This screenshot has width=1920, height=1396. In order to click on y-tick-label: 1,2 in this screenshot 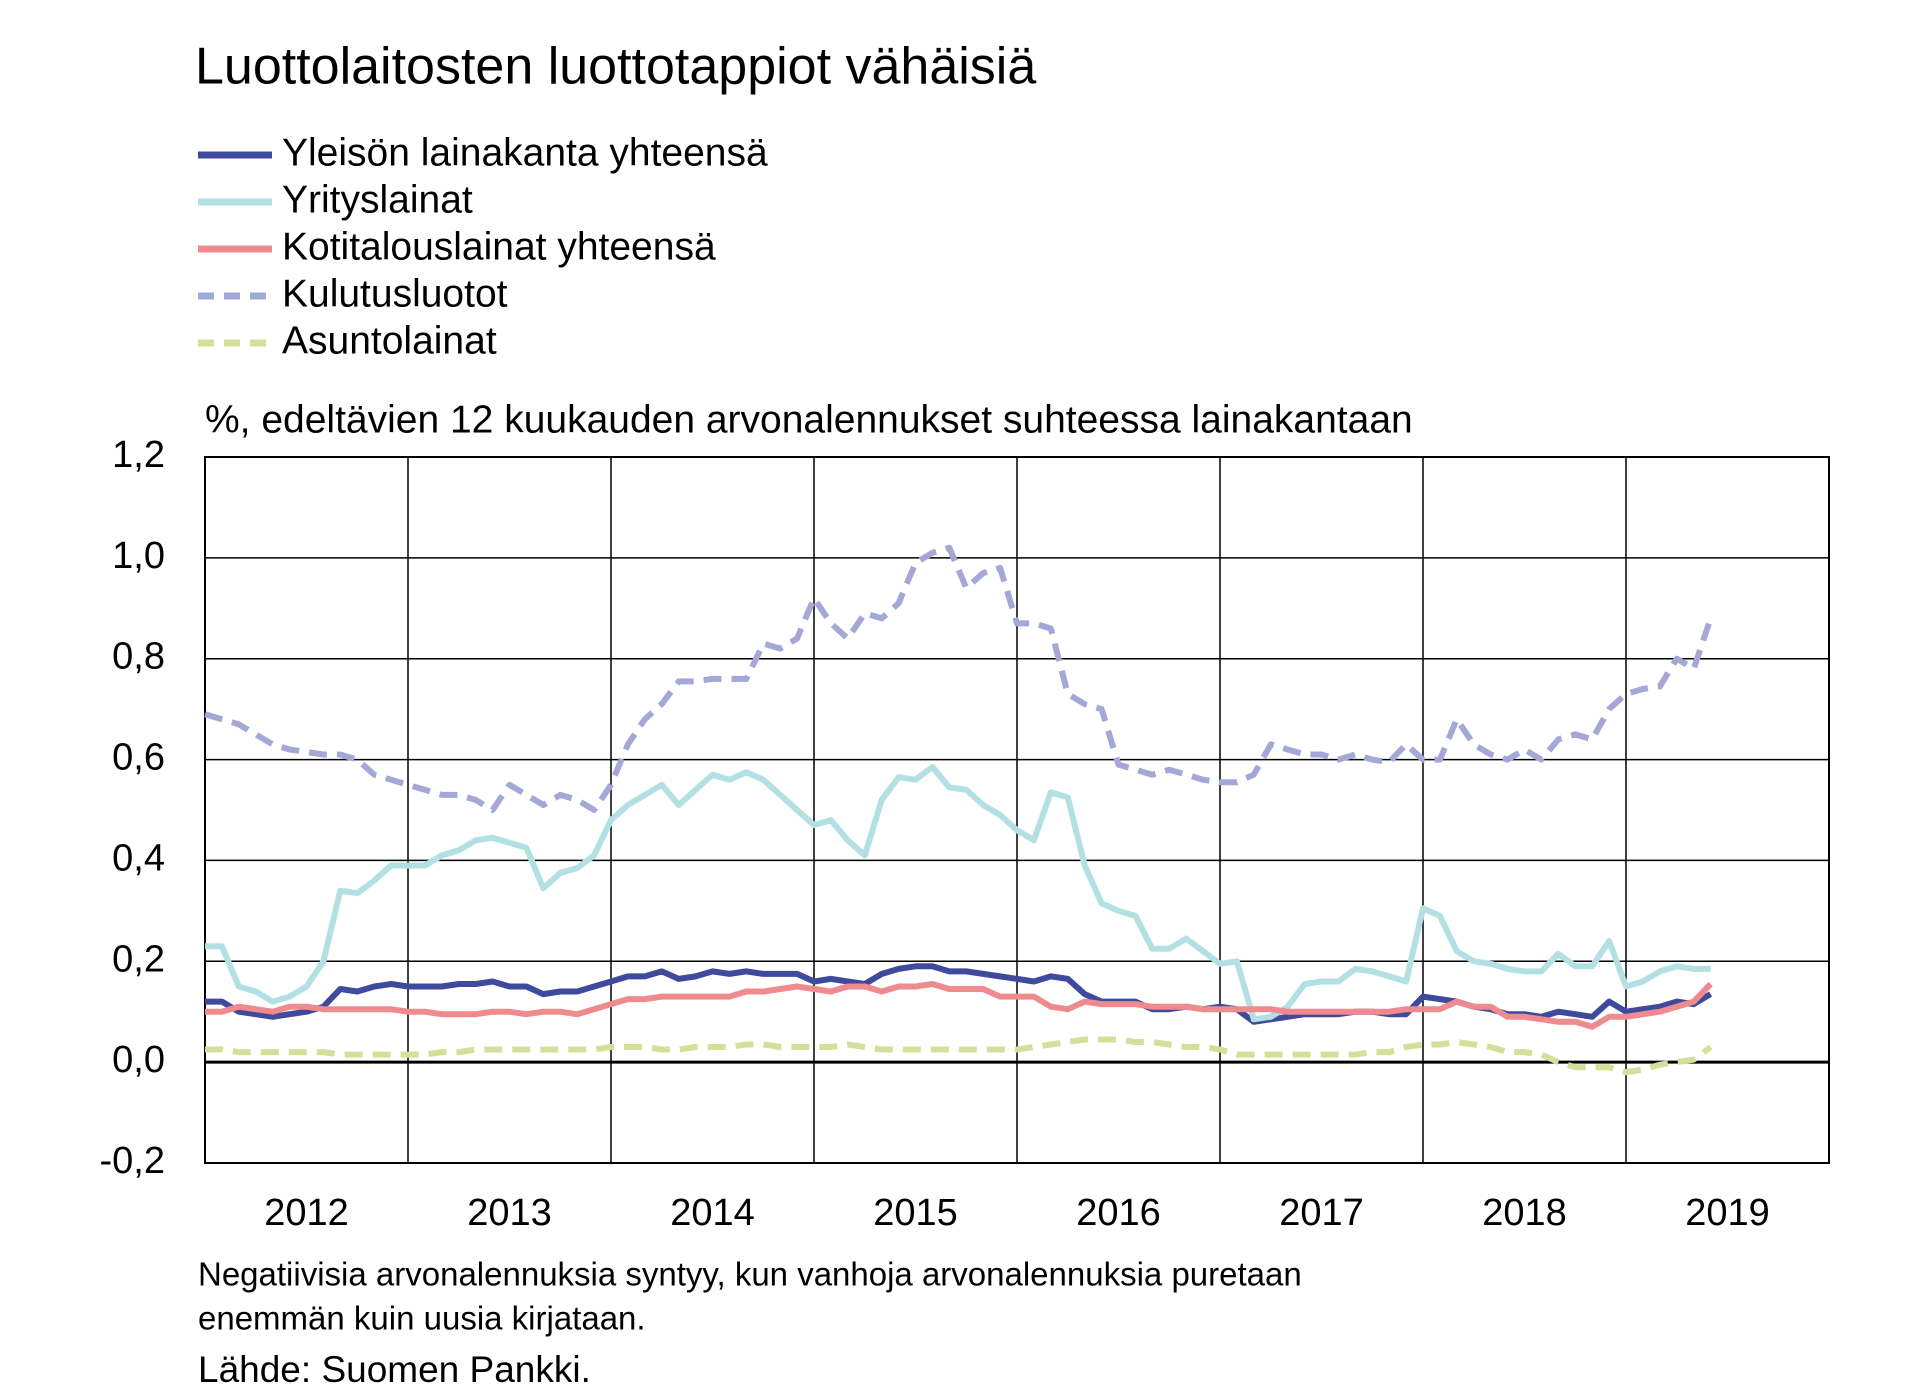, I will do `click(138, 455)`.